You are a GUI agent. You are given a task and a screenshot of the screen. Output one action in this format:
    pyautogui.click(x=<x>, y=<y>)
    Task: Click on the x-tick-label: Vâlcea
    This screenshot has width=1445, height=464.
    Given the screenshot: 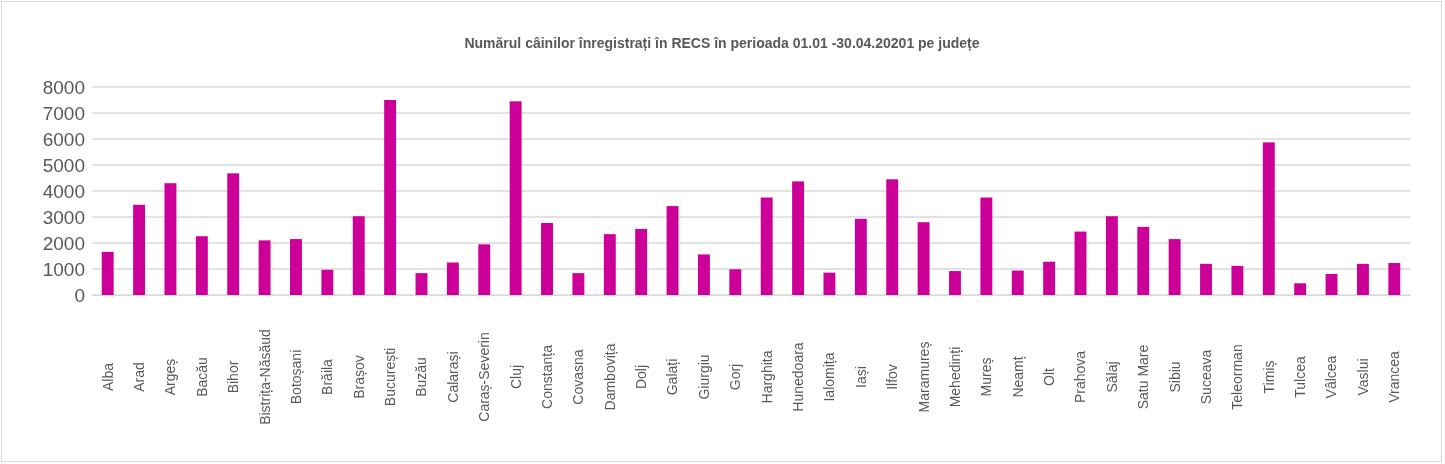 What is the action you would take?
    pyautogui.click(x=1331, y=377)
    